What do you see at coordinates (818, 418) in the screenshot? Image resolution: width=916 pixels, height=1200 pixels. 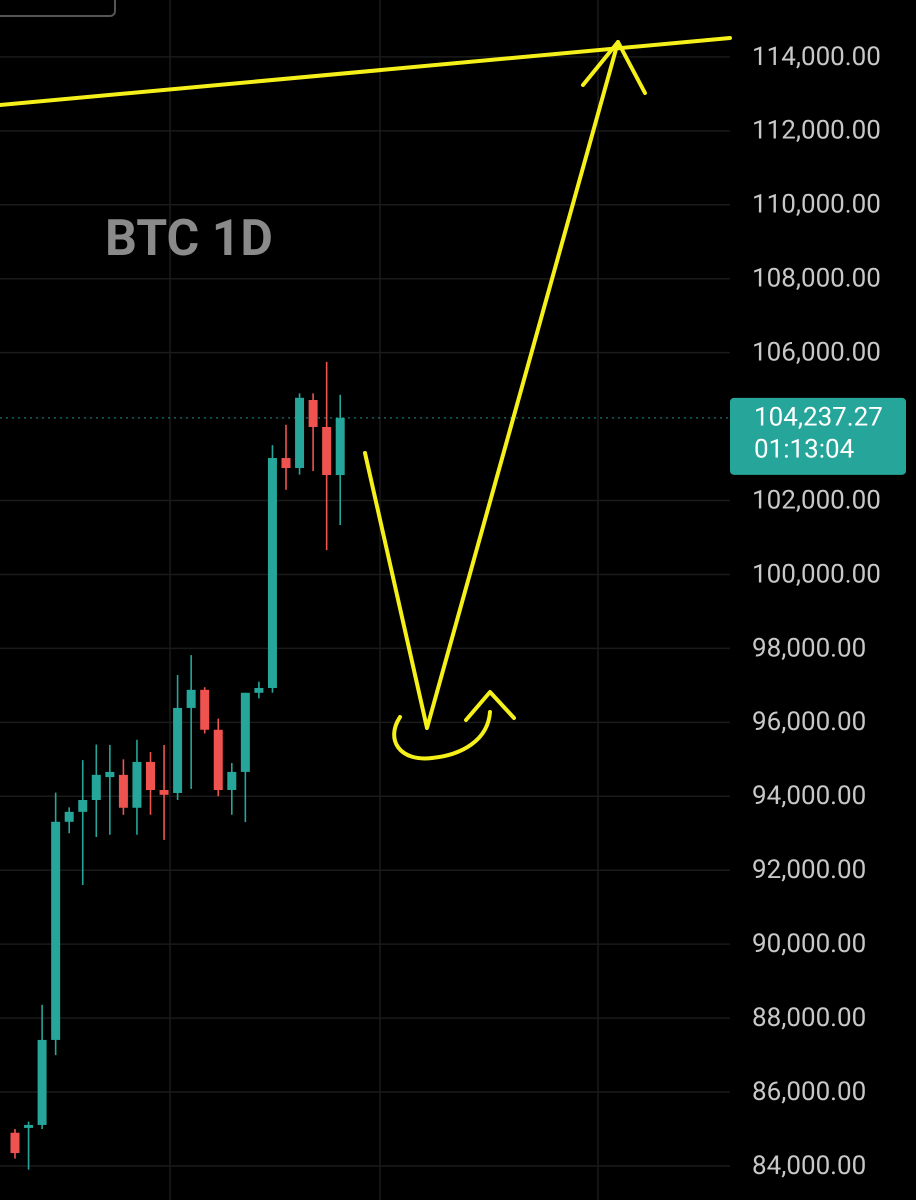 I see `last-price-label: 104,237.27` at bounding box center [818, 418].